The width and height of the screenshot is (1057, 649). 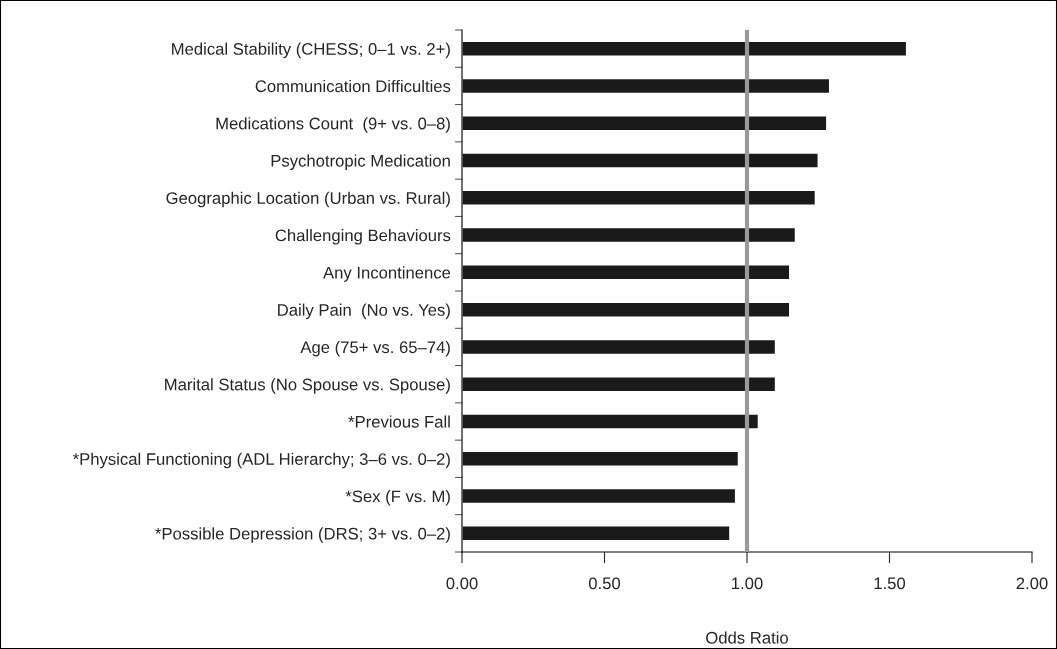 I want to click on x-tick-label: 0.50, so click(x=604, y=583).